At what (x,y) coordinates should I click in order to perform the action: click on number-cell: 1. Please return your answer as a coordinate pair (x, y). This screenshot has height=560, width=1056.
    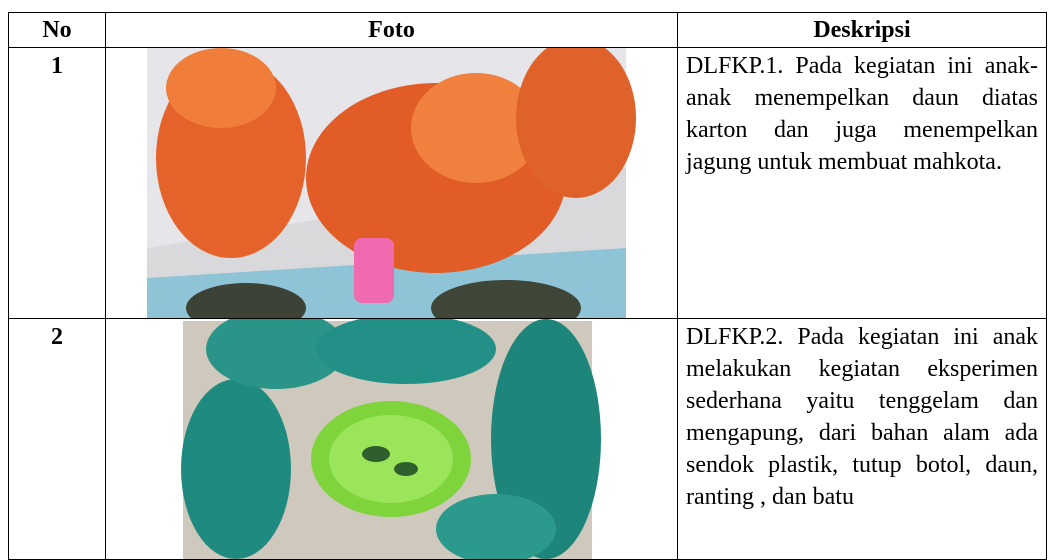
    Looking at the image, I should click on (57, 183).